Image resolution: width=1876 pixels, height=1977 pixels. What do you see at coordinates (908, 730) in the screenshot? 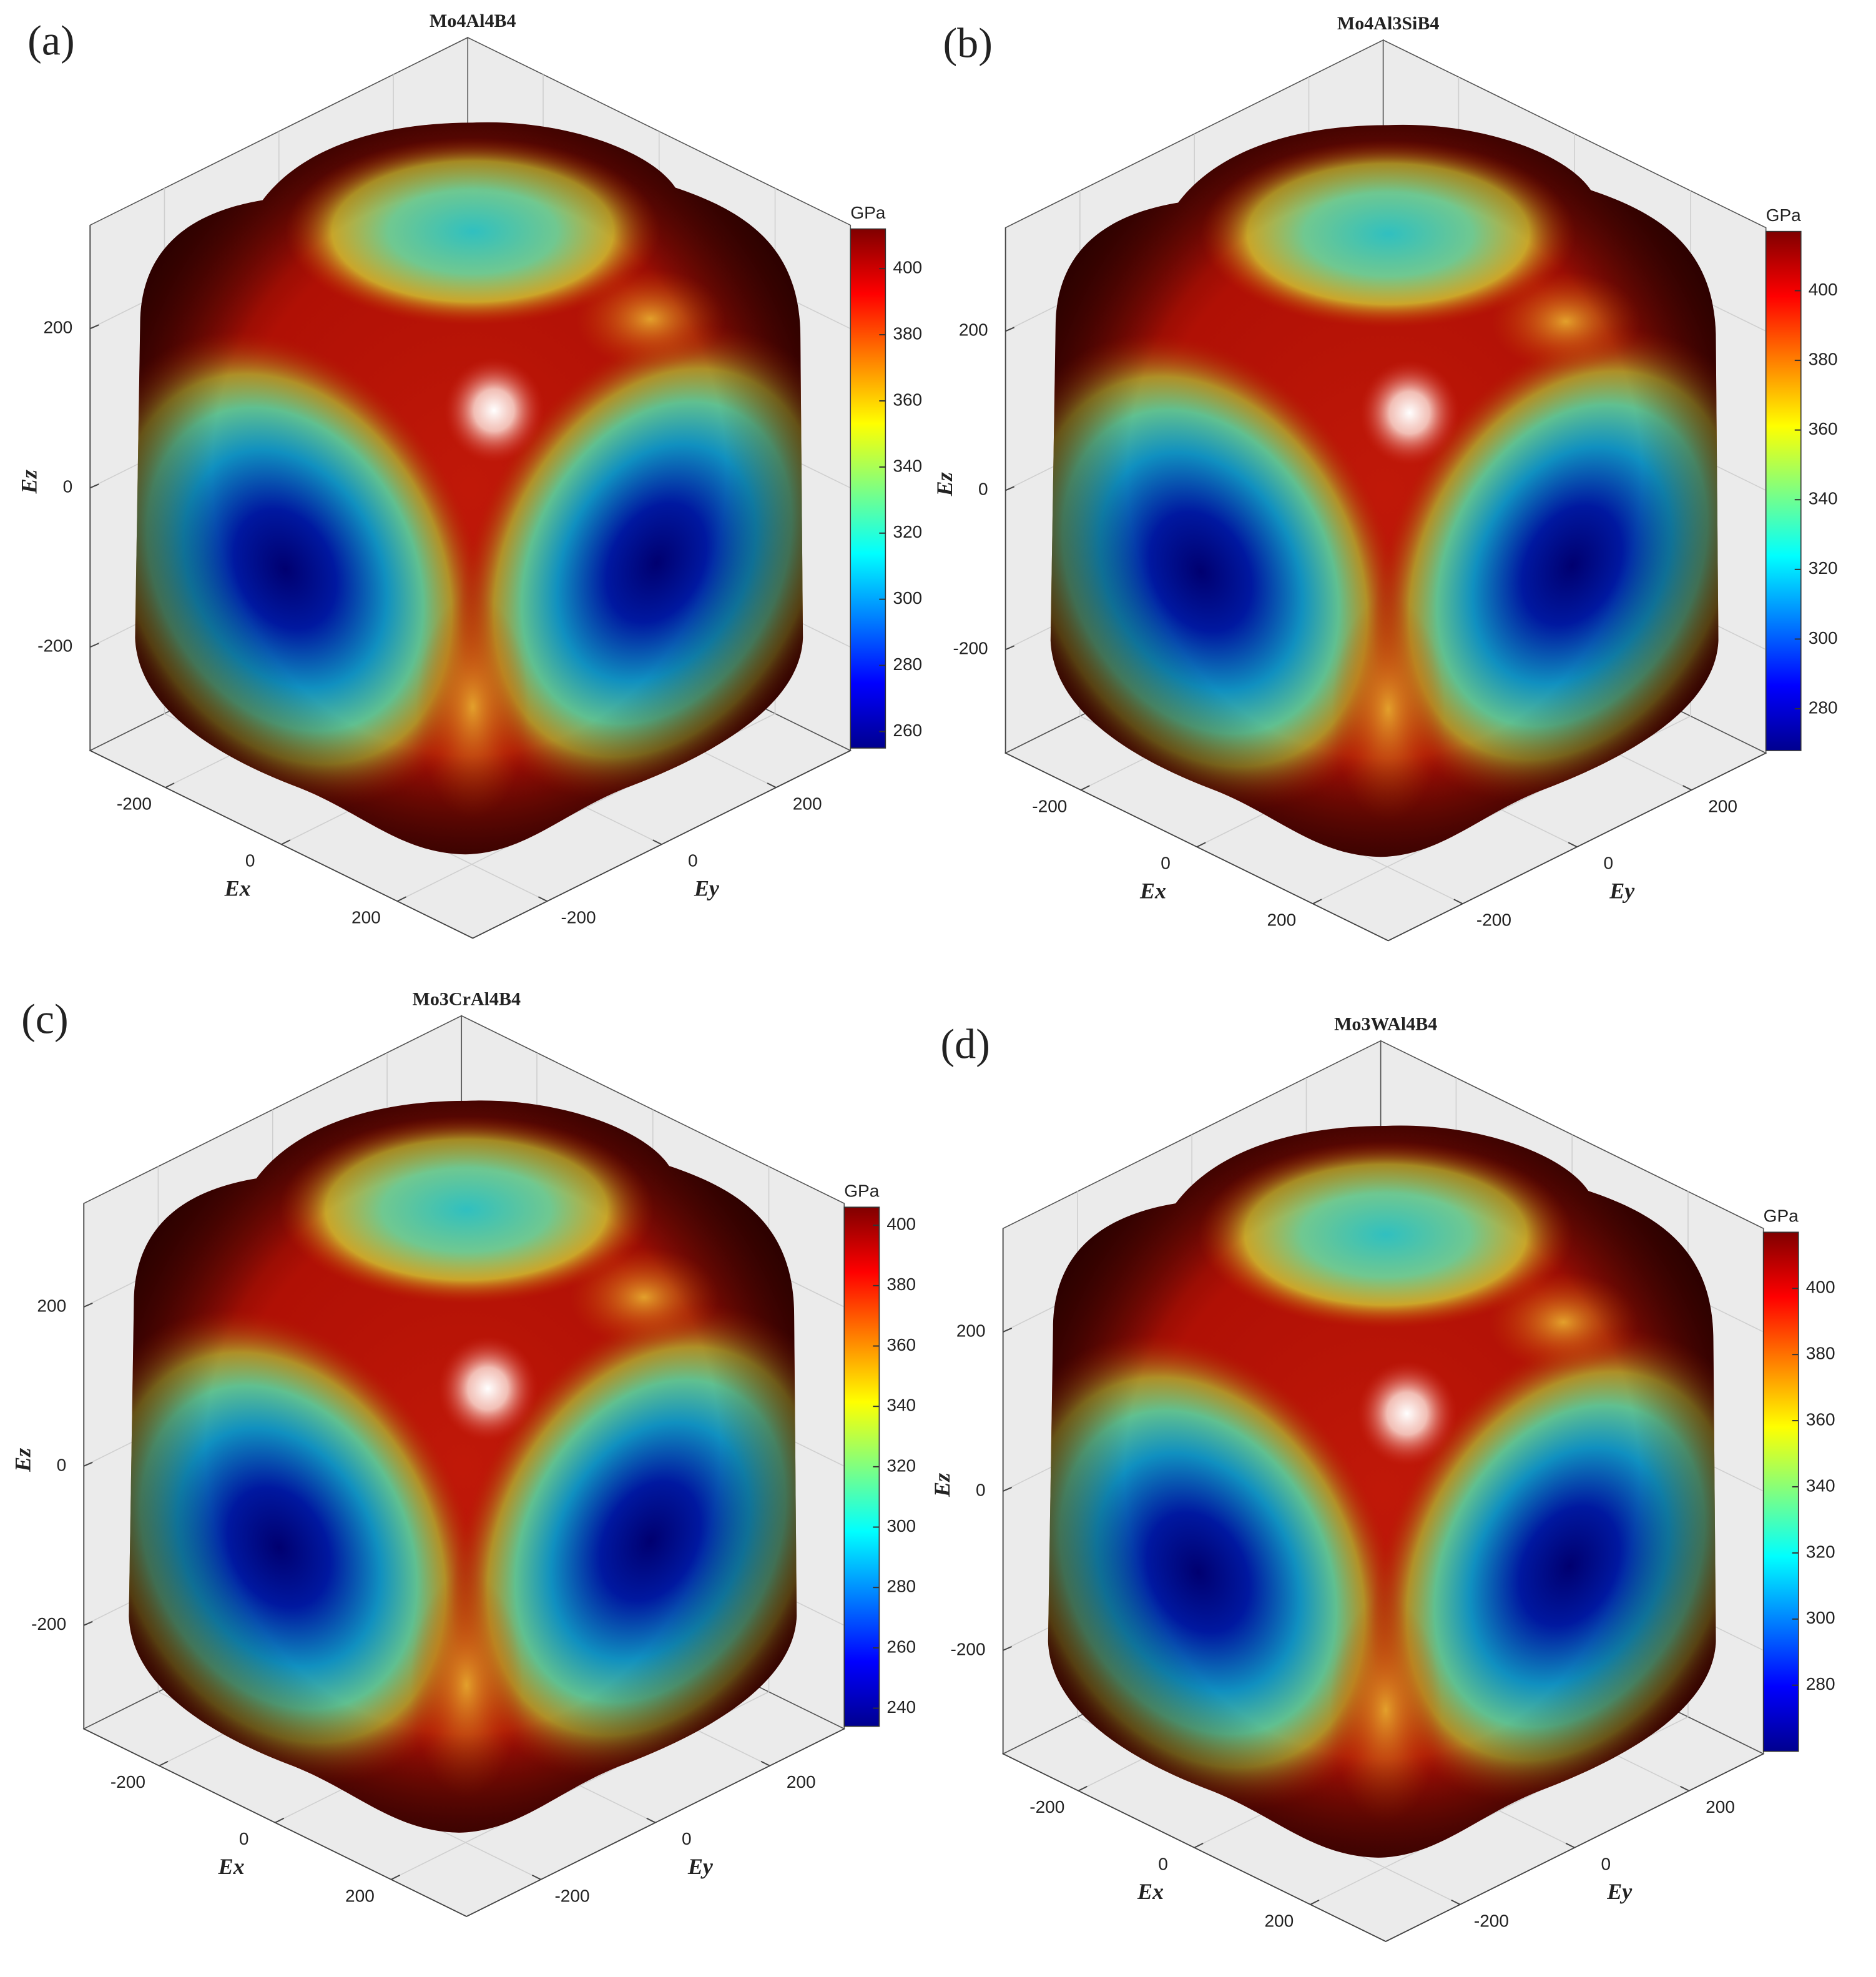
I see `colorbar-tick-label: 260` at bounding box center [908, 730].